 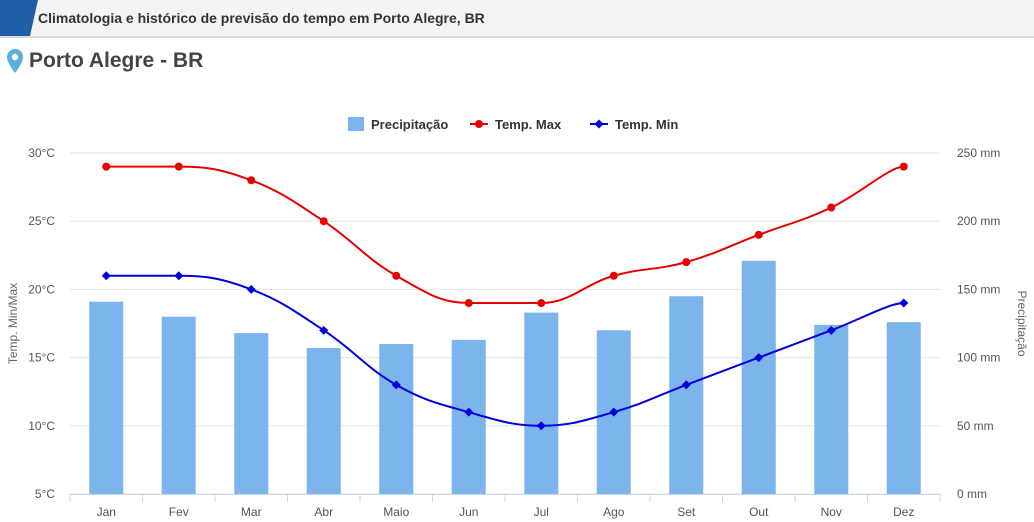 What do you see at coordinates (19, 18) in the screenshot?
I see `header-accent-icon` at bounding box center [19, 18].